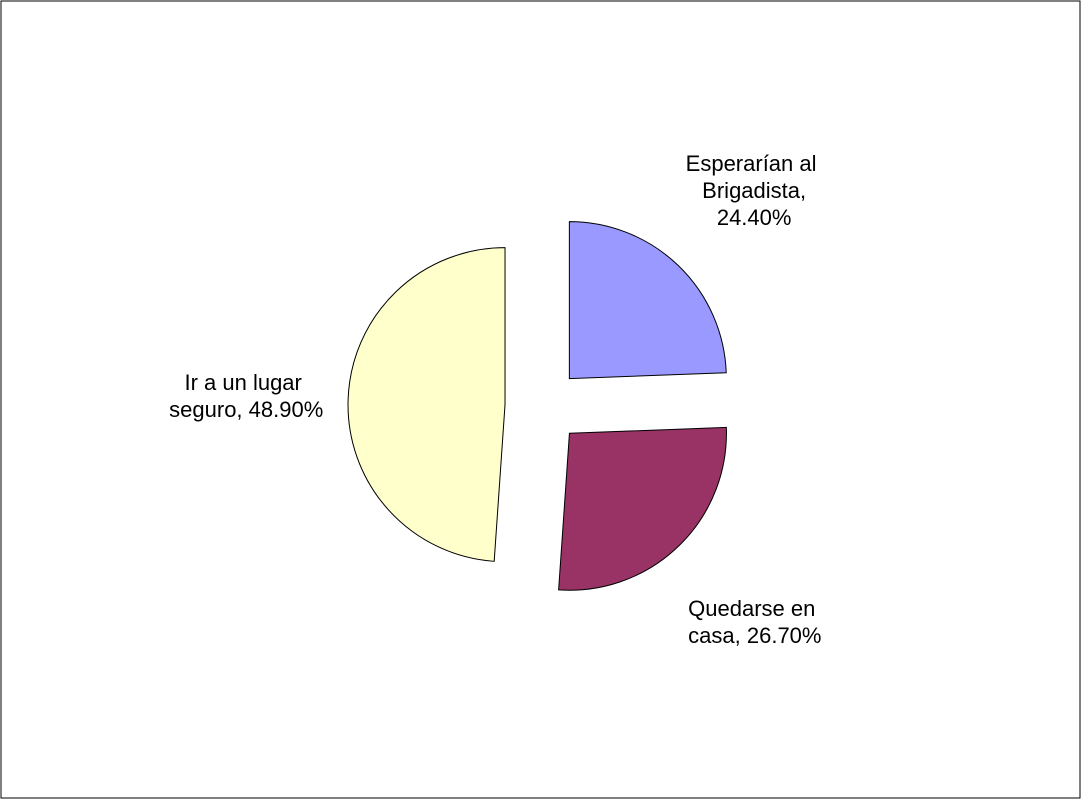 The height and width of the screenshot is (800, 1082). Describe the element at coordinates (243, 396) in the screenshot. I see `slice-label: Ir a un lugar seguro, 48.90%` at that location.